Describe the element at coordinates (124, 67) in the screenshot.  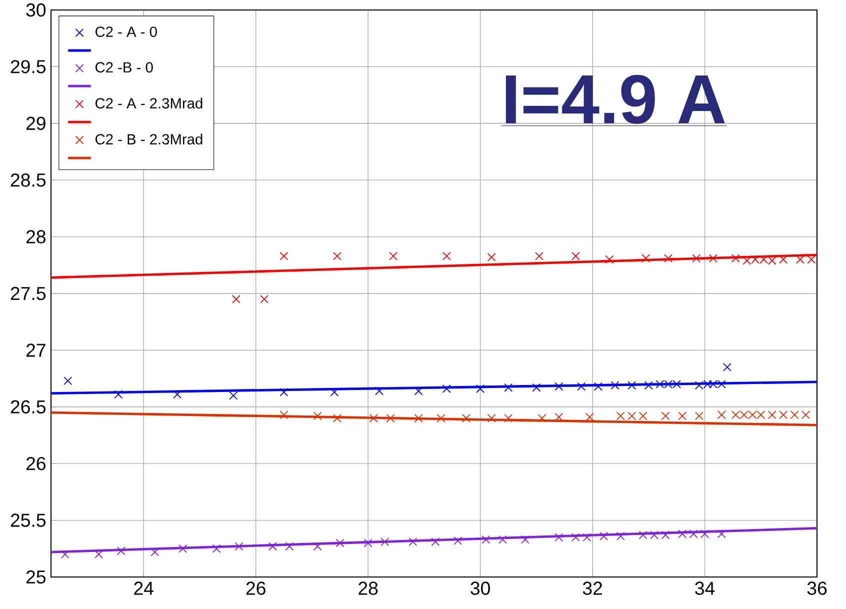
I see `legend-label: C2 -B - 0` at that location.